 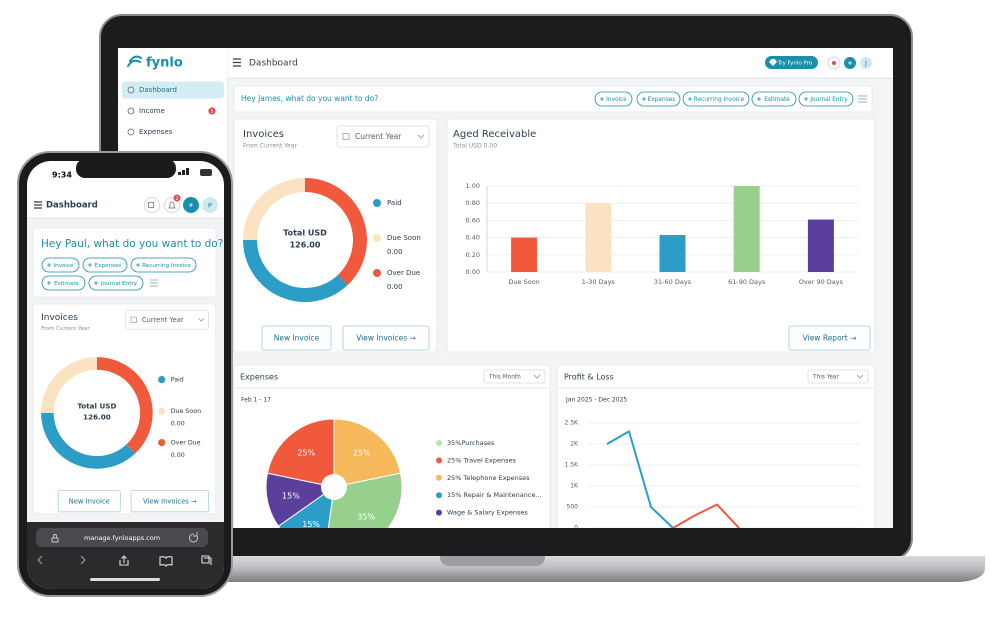 I want to click on pie-label: 25%, so click(x=362, y=452).